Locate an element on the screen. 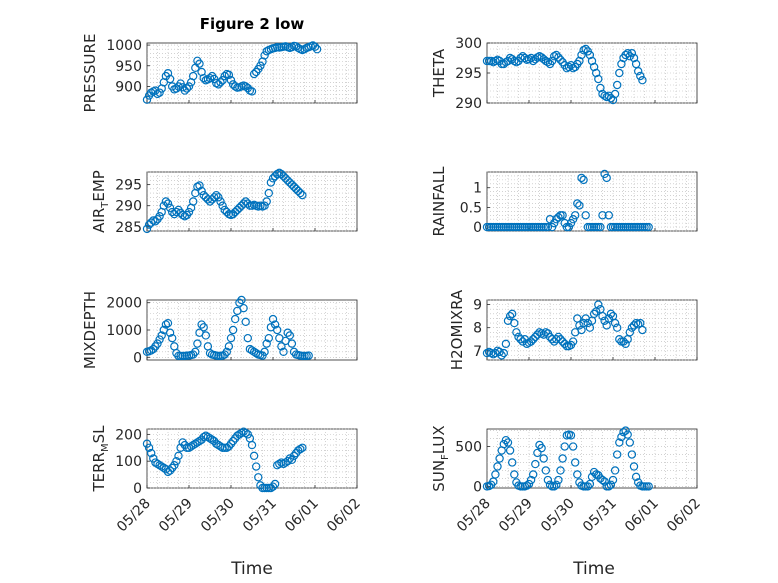 The height and width of the screenshot is (583, 778). x-tick-label: 05/28 is located at coordinates (134, 516).